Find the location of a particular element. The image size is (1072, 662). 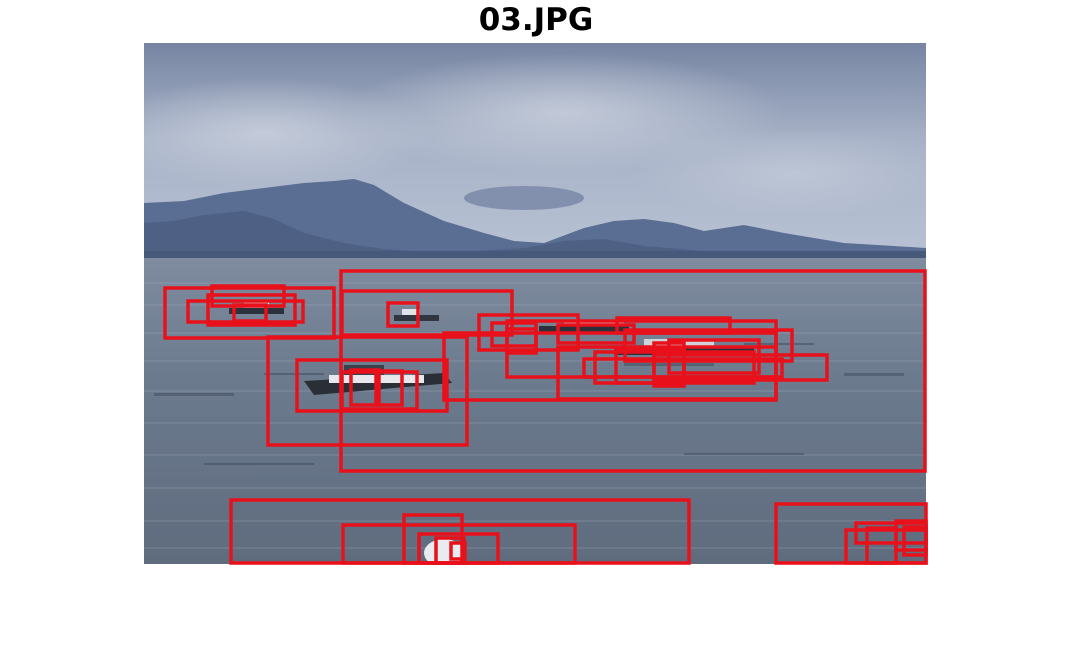

shoreline is located at coordinates (535, 256).